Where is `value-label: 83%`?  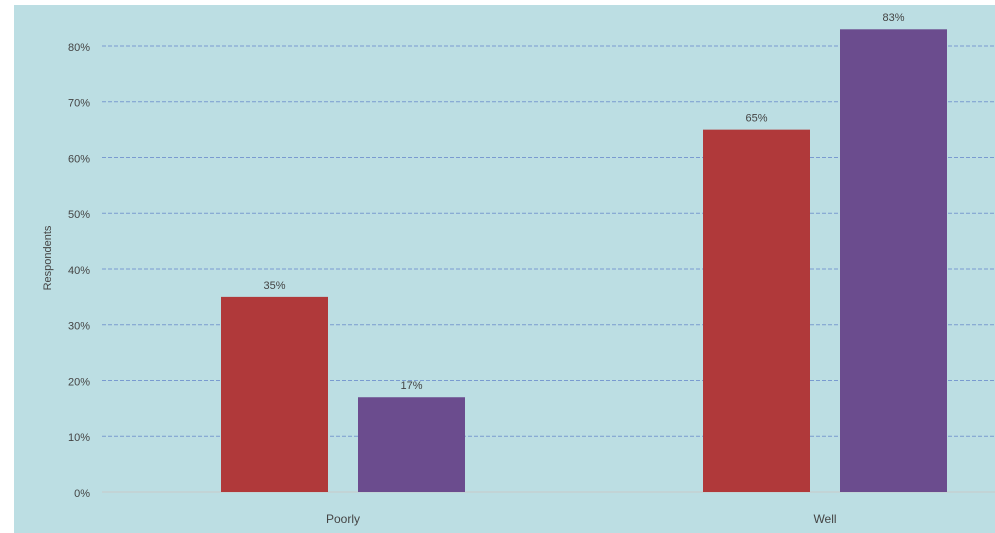 value-label: 83% is located at coordinates (893, 18).